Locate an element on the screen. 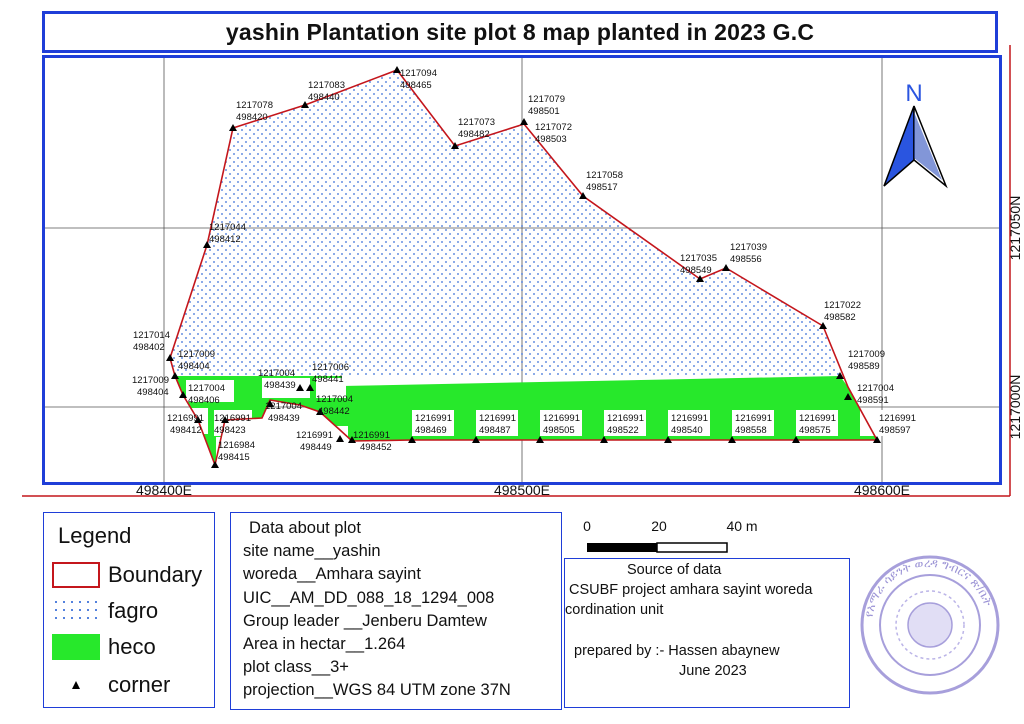  scale-label: 40 m is located at coordinates (741, 526).